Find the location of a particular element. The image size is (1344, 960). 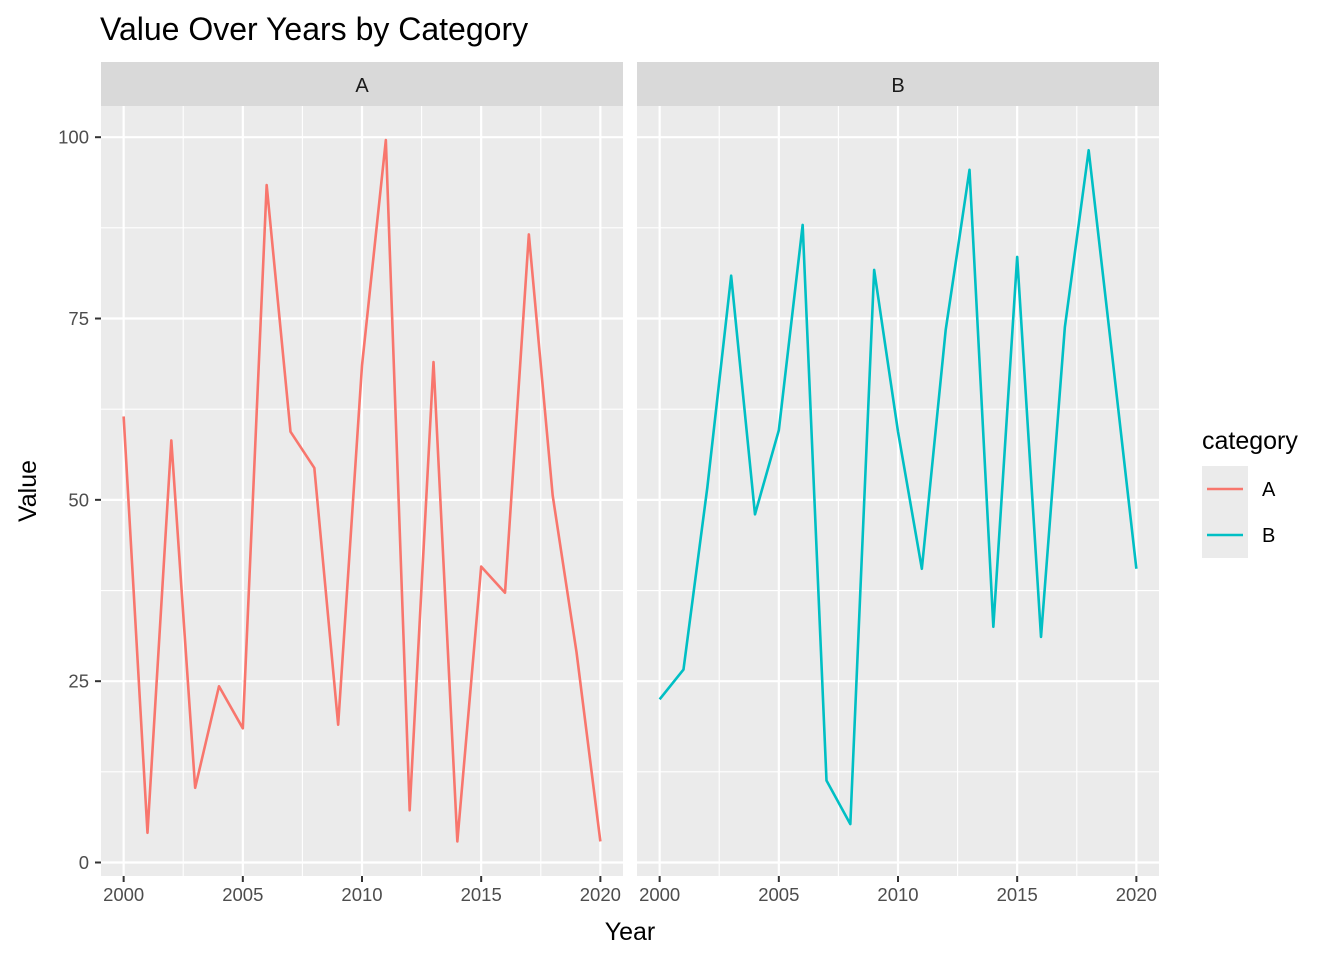

facet-strip-label: B is located at coordinates (897, 86).